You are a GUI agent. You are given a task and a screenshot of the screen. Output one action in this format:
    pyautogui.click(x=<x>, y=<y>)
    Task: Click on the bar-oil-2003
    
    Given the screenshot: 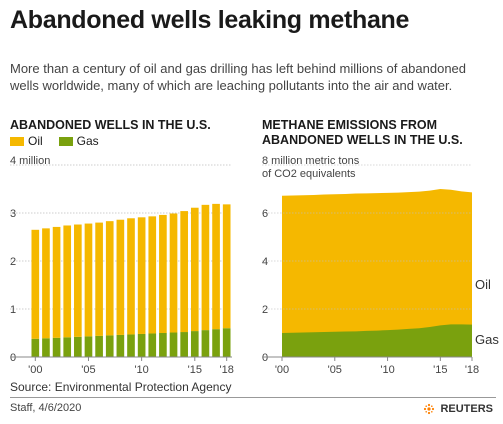 What is the action you would take?
    pyautogui.click(x=67, y=281)
    